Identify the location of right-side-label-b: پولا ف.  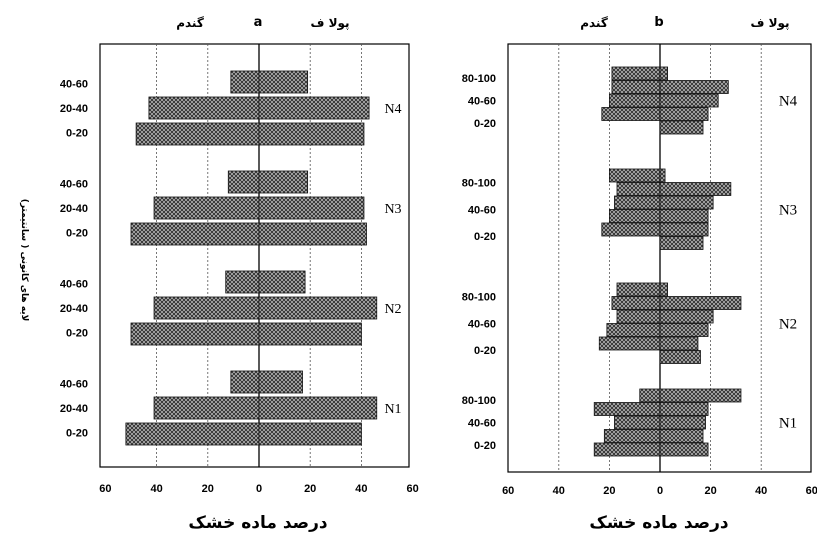
(769, 23).